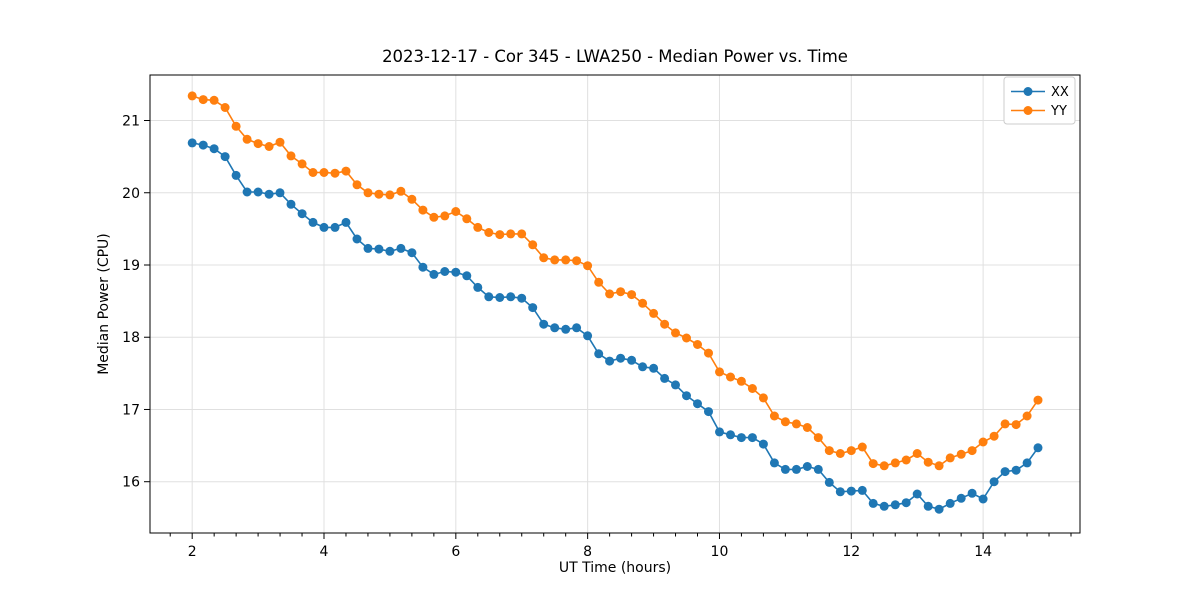 This screenshot has width=1200, height=600. Describe the element at coordinates (851, 552) in the screenshot. I see `x-tick-label: 12` at that location.